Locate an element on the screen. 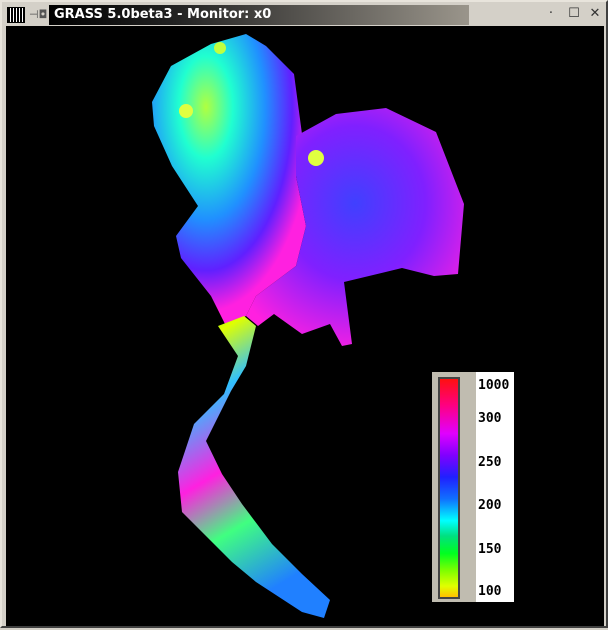  legend-label: 150 is located at coordinates (490, 549).